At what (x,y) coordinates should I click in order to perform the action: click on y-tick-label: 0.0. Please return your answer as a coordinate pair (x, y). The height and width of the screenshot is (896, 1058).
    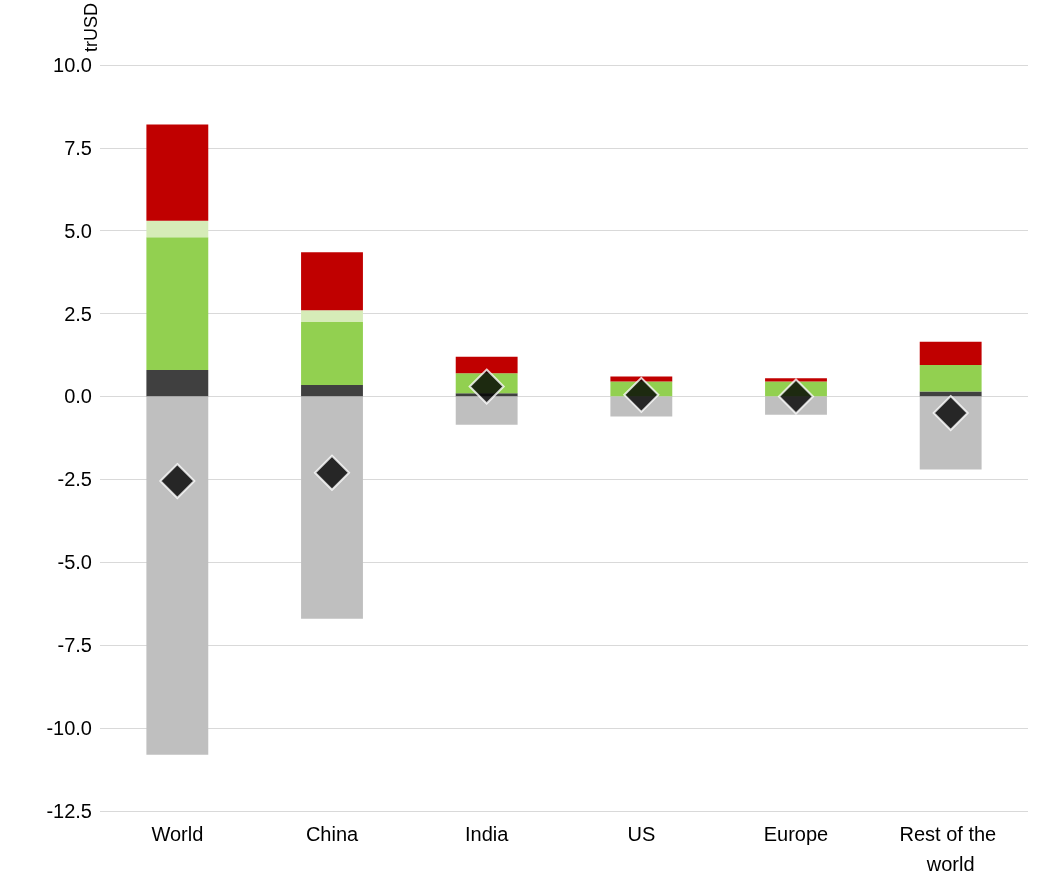
    Looking at the image, I should click on (78, 396).